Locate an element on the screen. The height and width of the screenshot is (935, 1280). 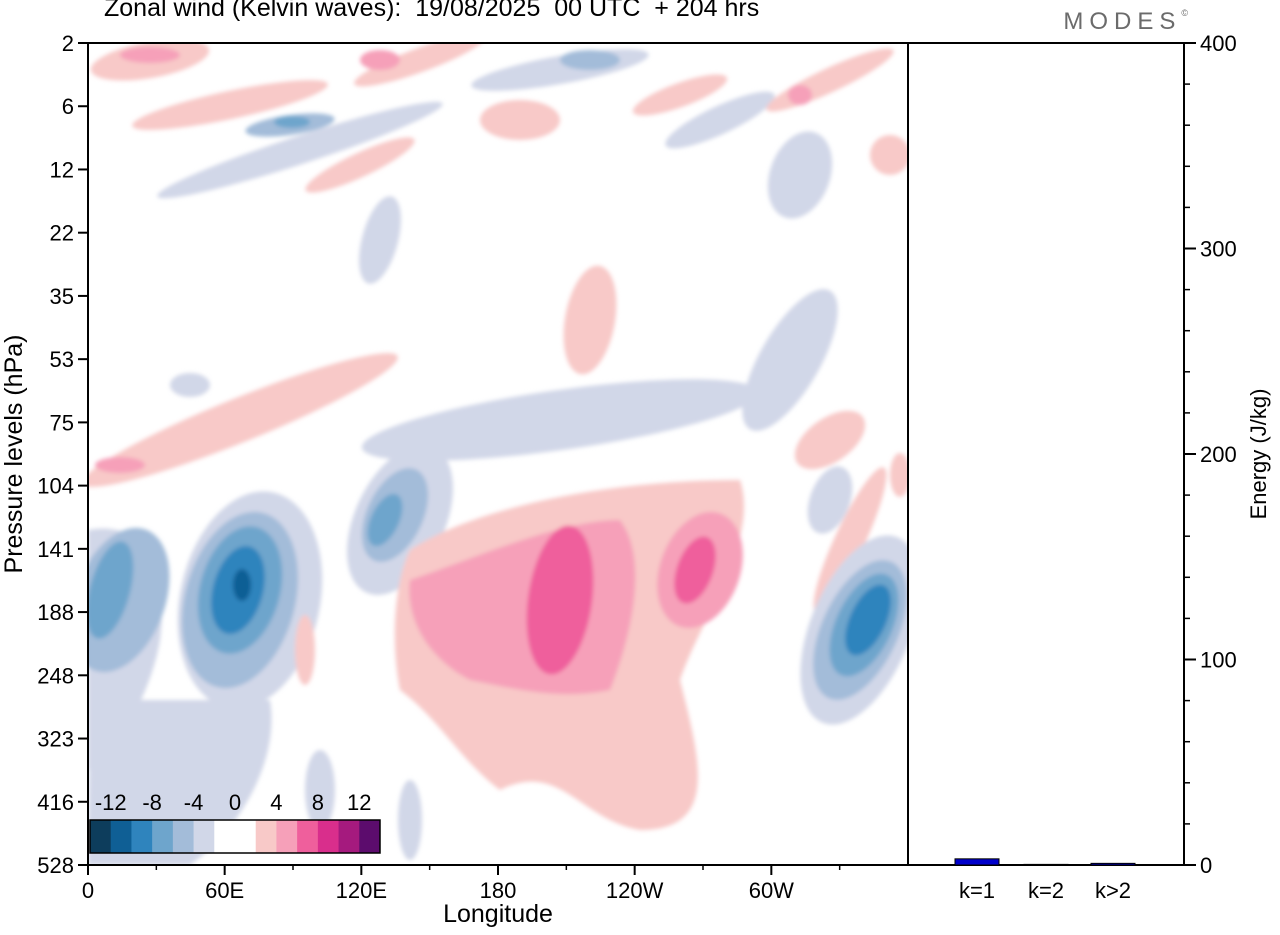
colorbar-label: 4 is located at coordinates (276, 802).